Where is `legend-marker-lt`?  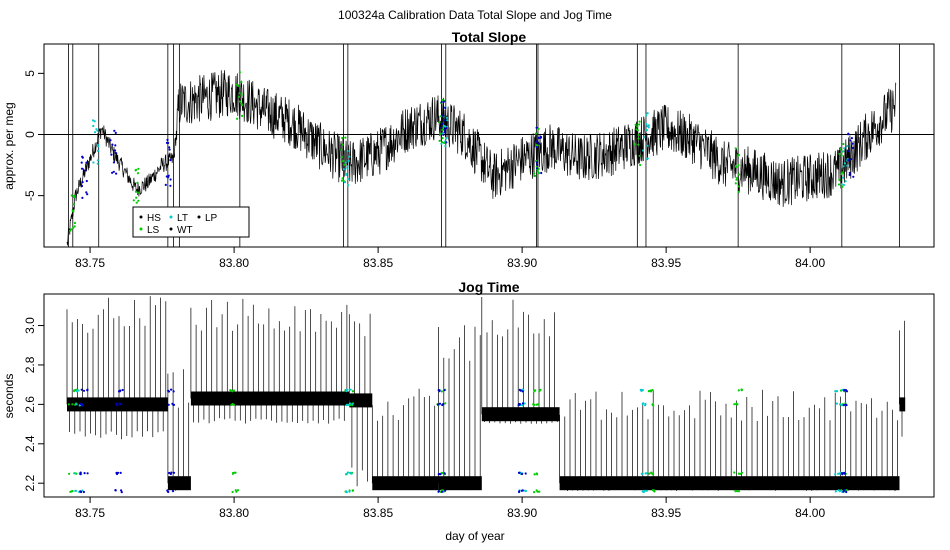
legend-marker-lt is located at coordinates (171, 217).